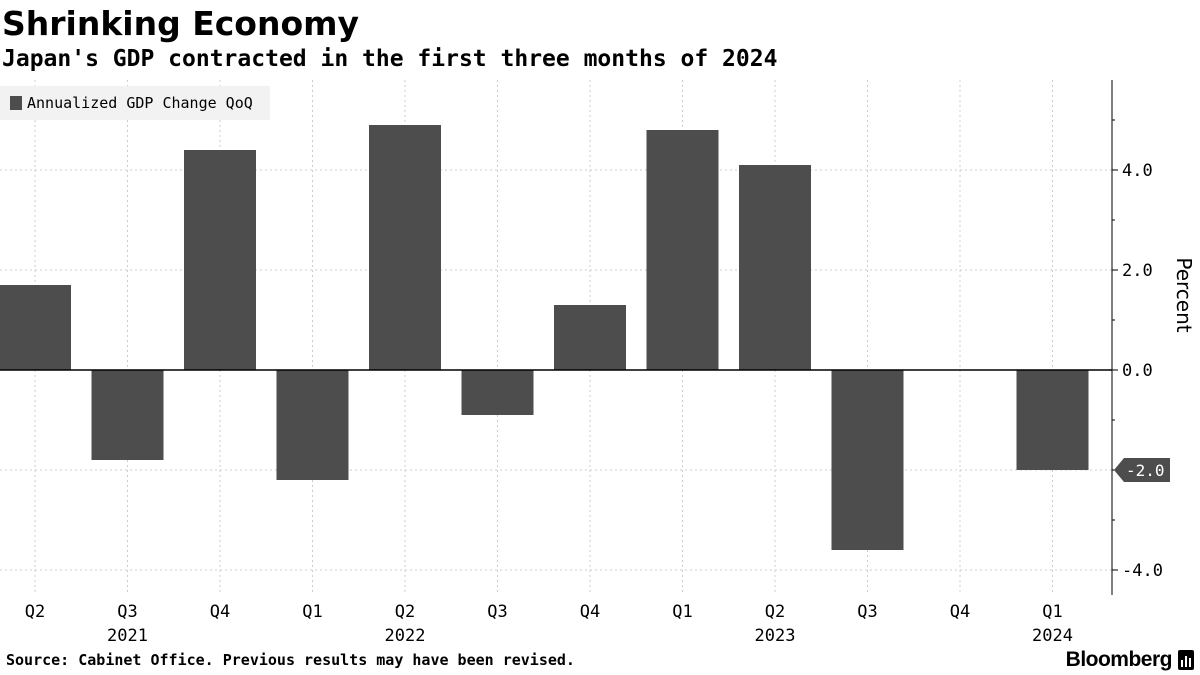  What do you see at coordinates (181, 23) in the screenshot?
I see `chart-title: Shrinking Economy` at bounding box center [181, 23].